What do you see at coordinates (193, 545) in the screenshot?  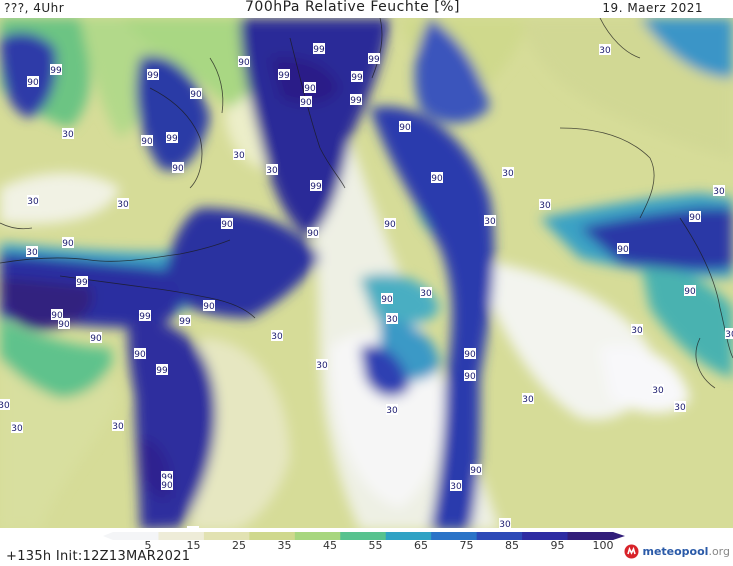 I see `colorbar-tick-label: 15` at bounding box center [193, 545].